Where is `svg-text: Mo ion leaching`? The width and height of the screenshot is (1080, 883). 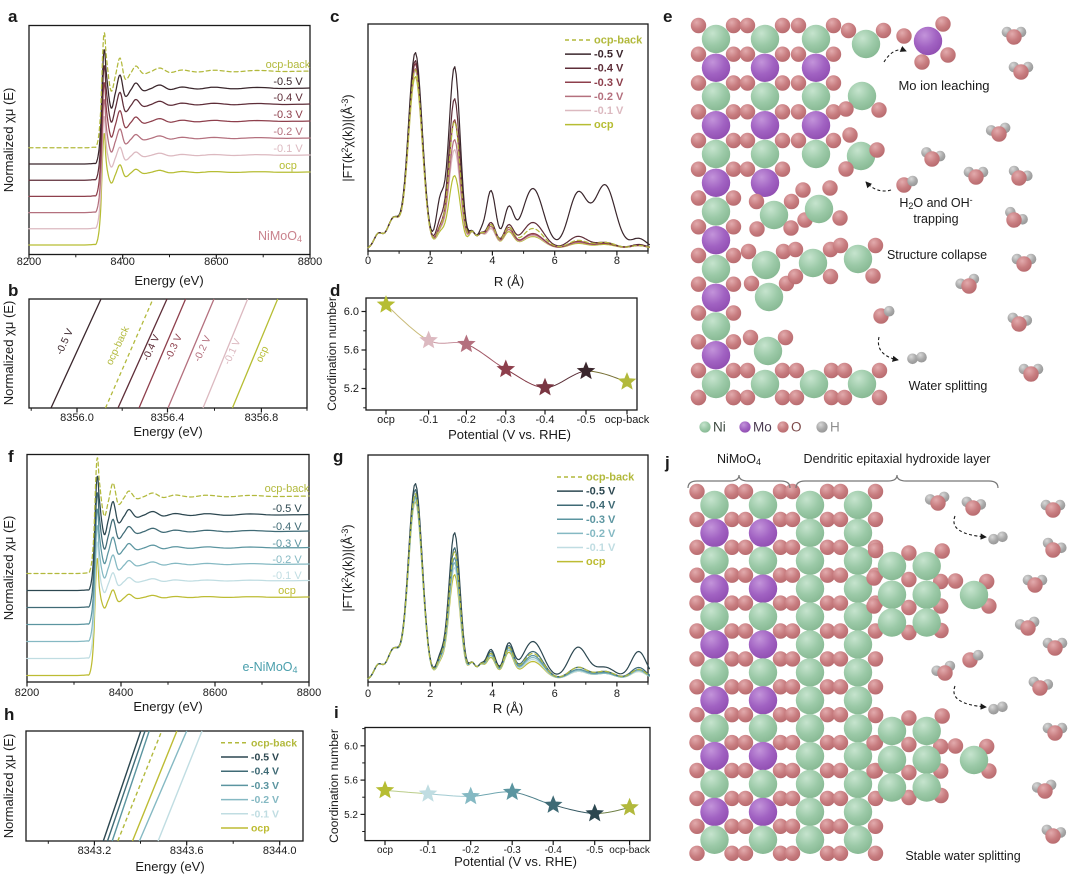 svg-text: Mo ion leaching is located at coordinates (943, 85).